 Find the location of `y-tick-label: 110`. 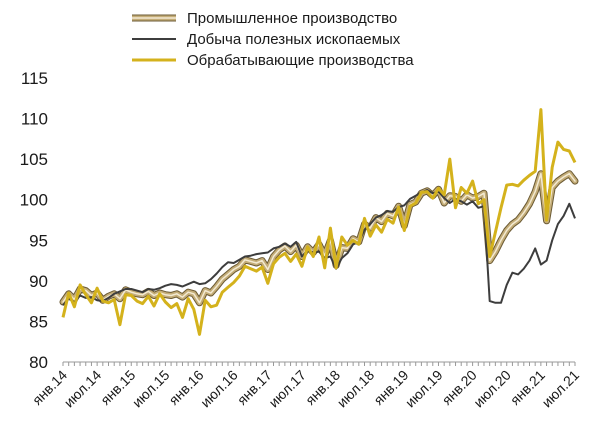

y-tick-label: 110 is located at coordinates (34, 119).